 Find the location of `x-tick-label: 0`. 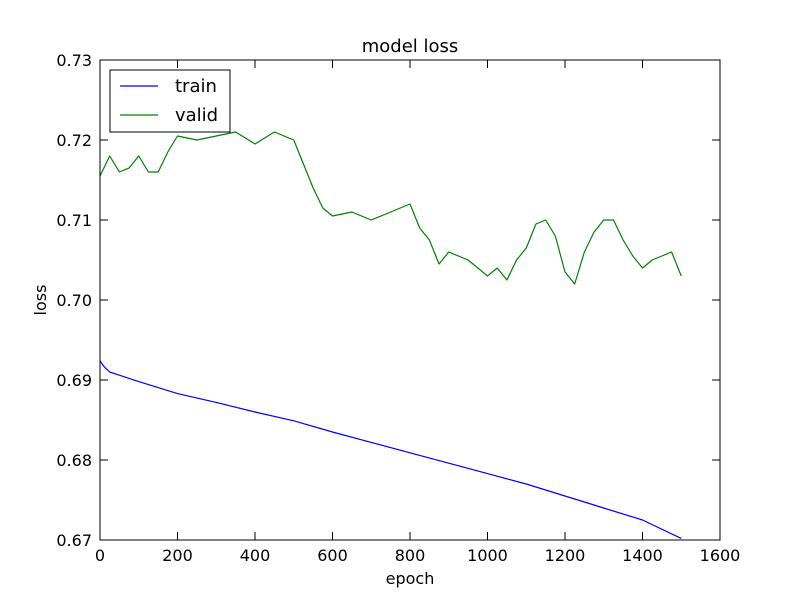

x-tick-label: 0 is located at coordinates (100, 555).